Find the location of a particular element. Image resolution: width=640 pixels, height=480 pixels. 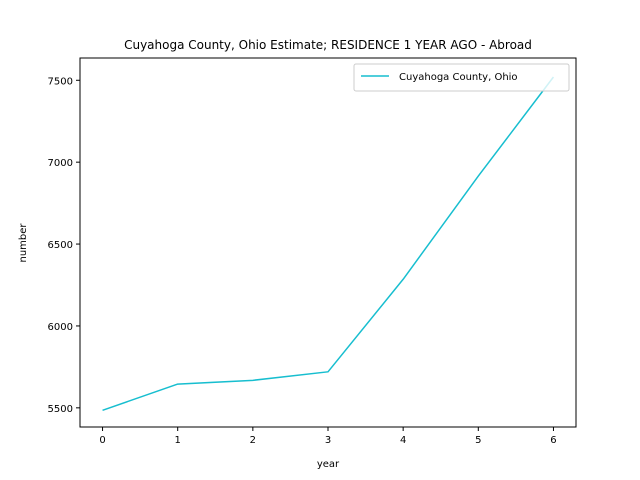

x-tick-label: 3 is located at coordinates (328, 440).